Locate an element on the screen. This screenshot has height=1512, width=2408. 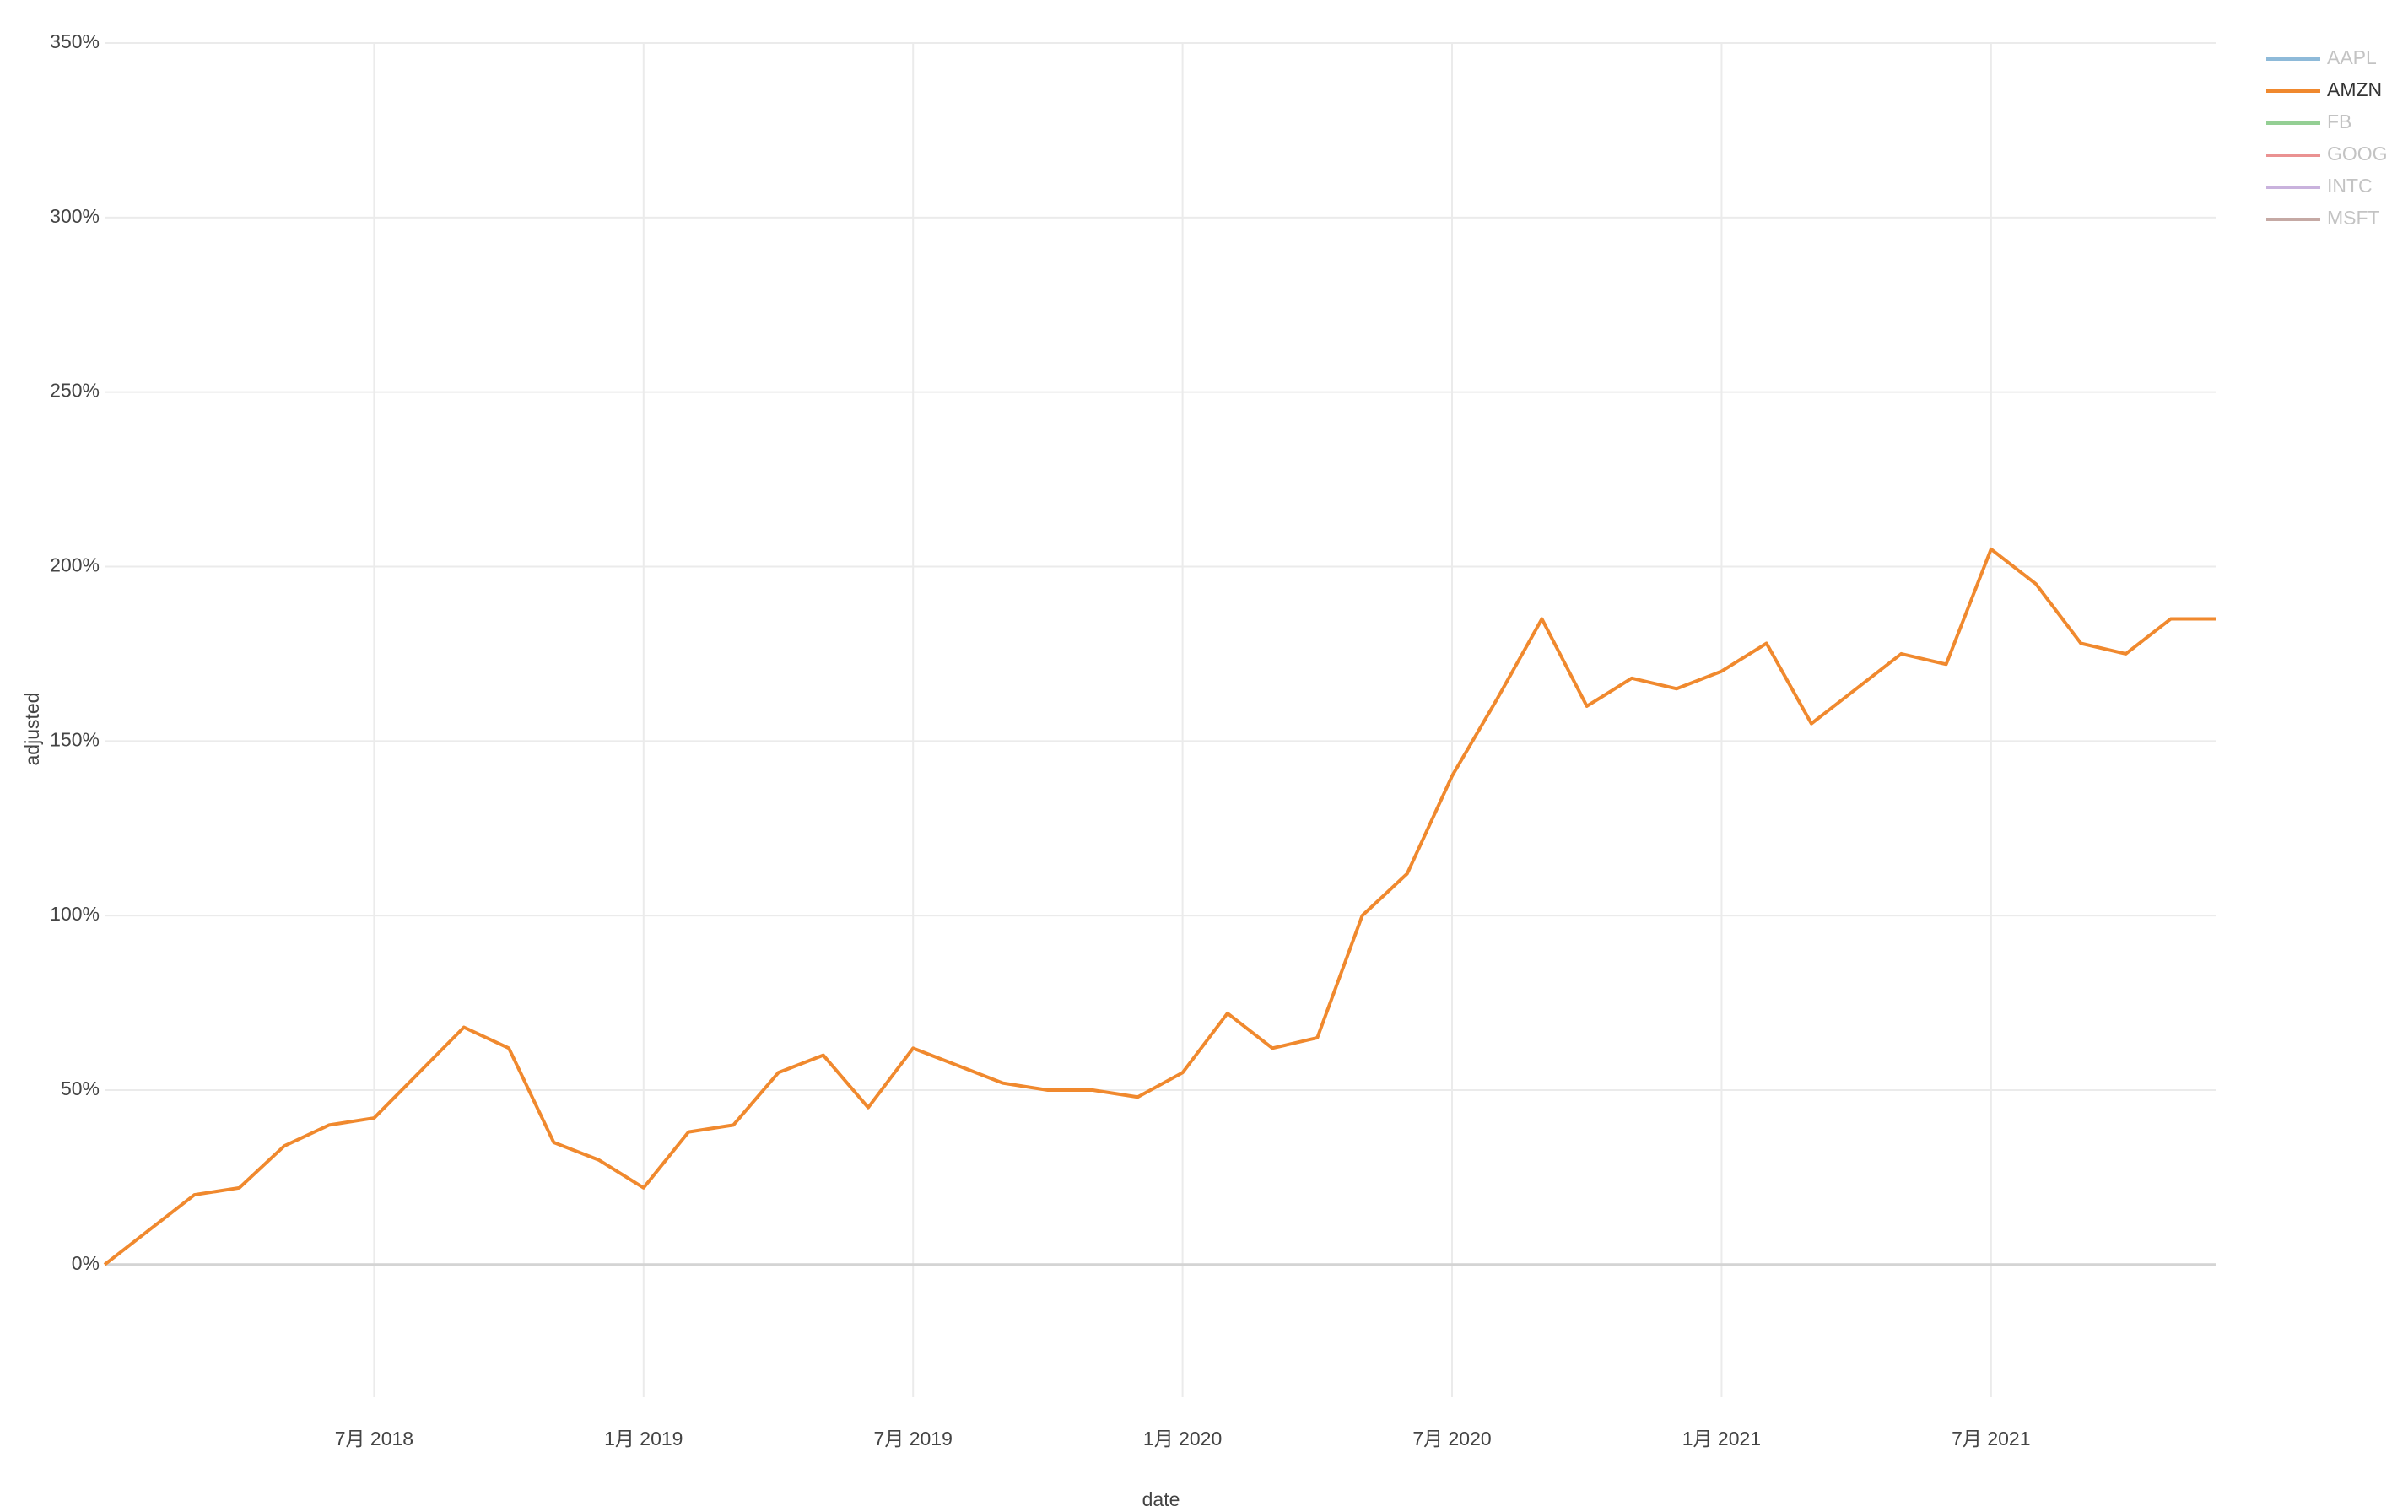
y-tick-label: 150% is located at coordinates (75, 739).